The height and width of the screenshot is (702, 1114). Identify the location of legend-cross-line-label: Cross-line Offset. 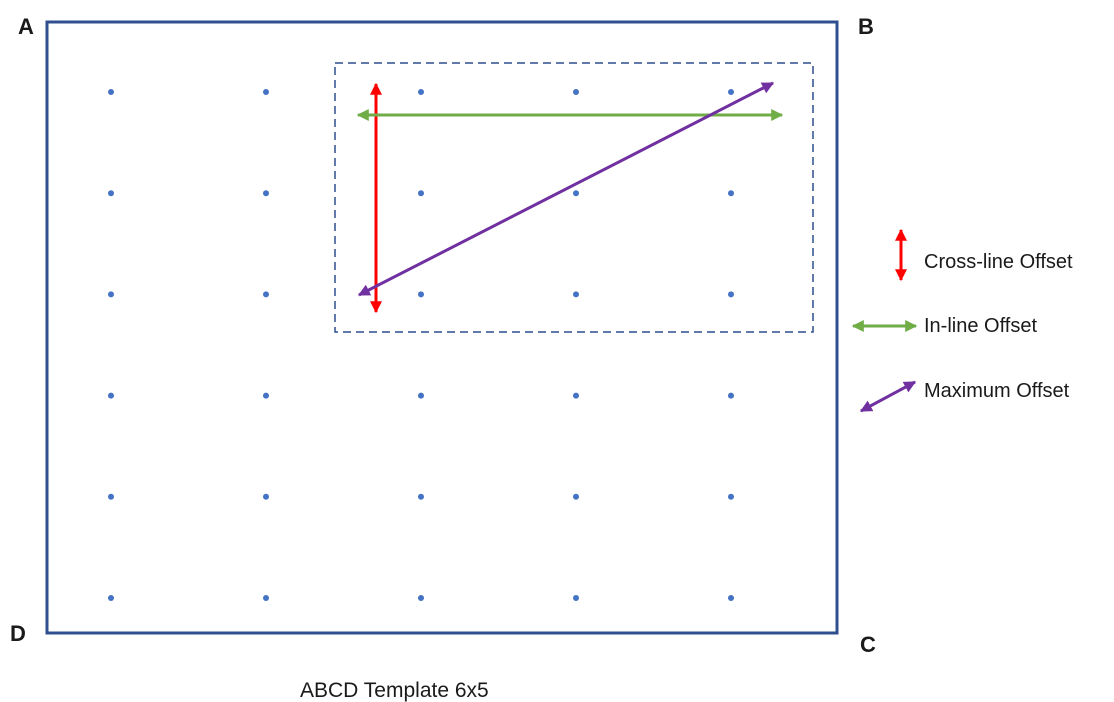
(998, 262).